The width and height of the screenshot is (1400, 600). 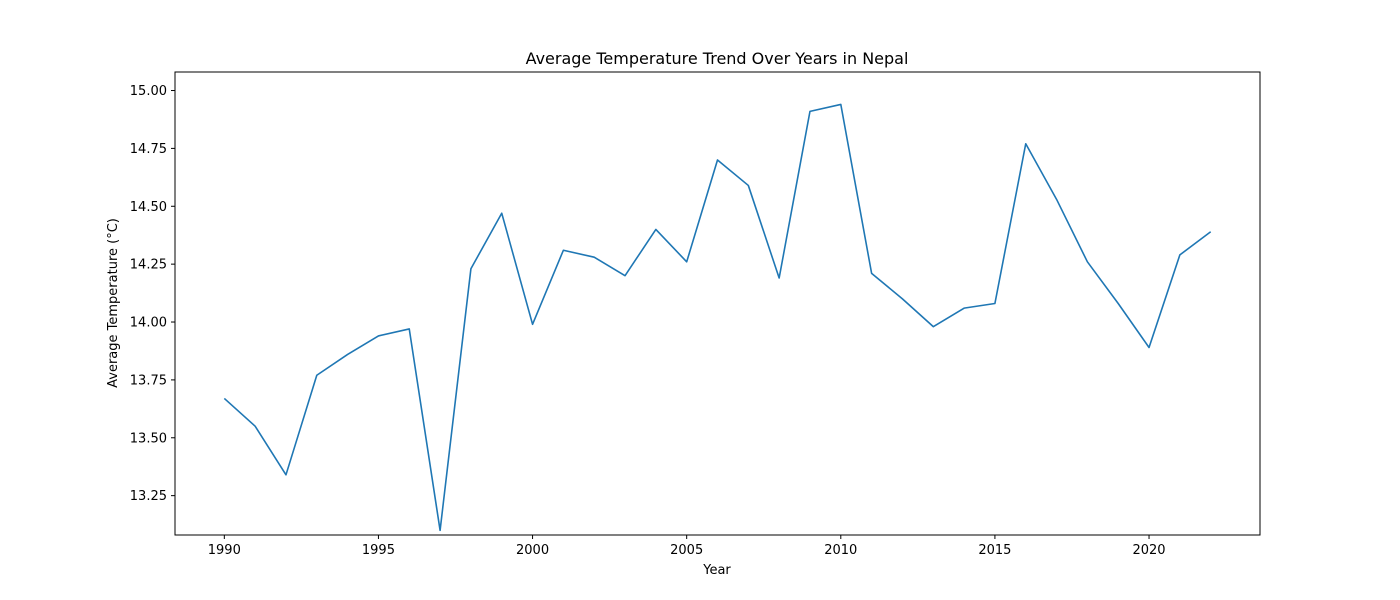 What do you see at coordinates (148, 207) in the screenshot?
I see `y-tick-label: 14.50` at bounding box center [148, 207].